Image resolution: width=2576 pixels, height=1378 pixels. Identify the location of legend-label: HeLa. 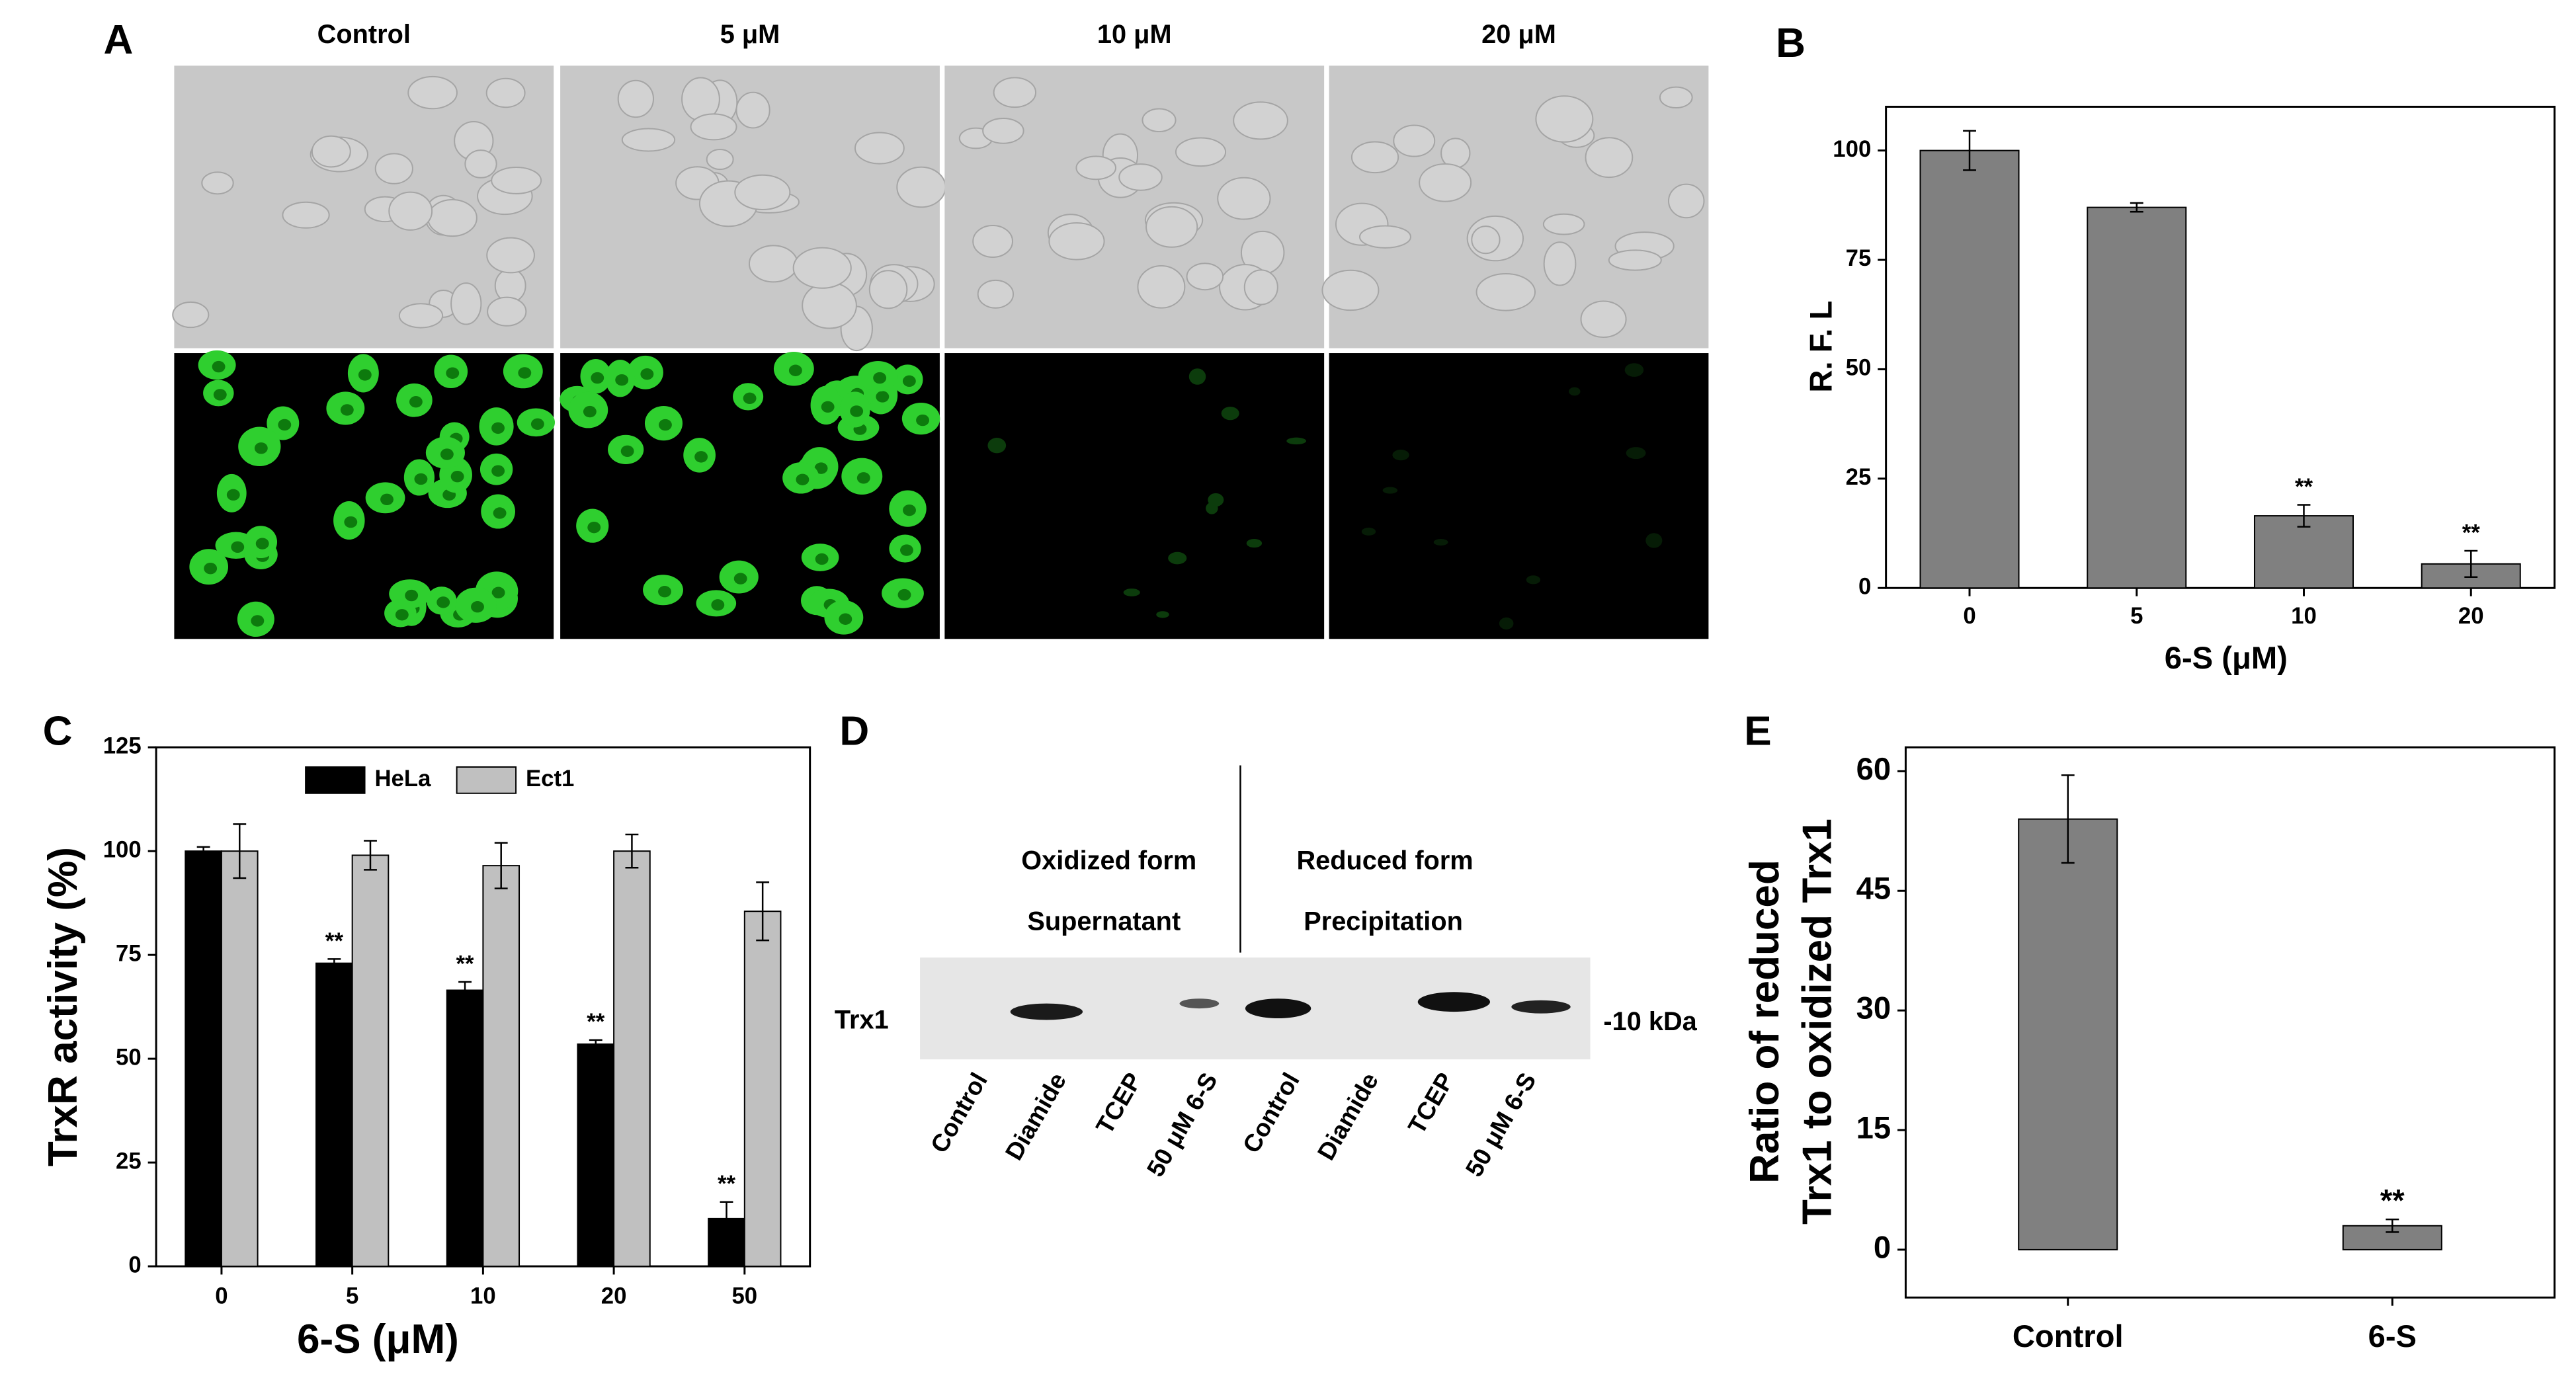
(402, 779).